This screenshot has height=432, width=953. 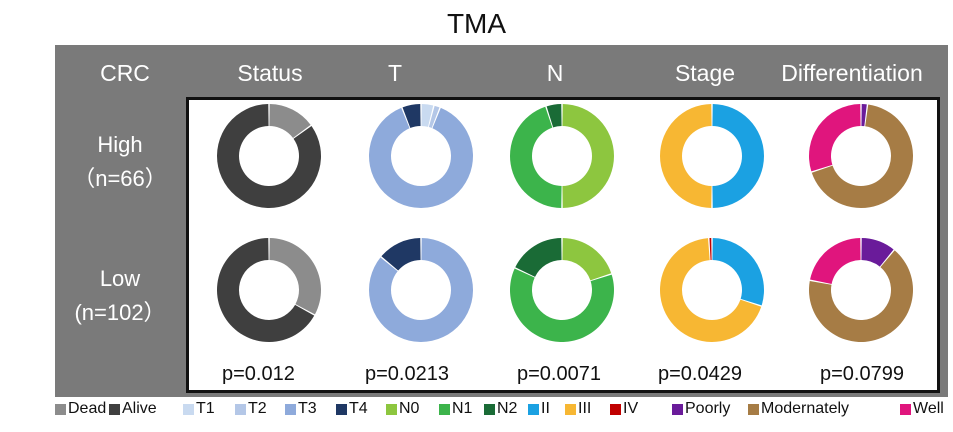 I want to click on slice-t-high-t3, so click(x=421, y=157).